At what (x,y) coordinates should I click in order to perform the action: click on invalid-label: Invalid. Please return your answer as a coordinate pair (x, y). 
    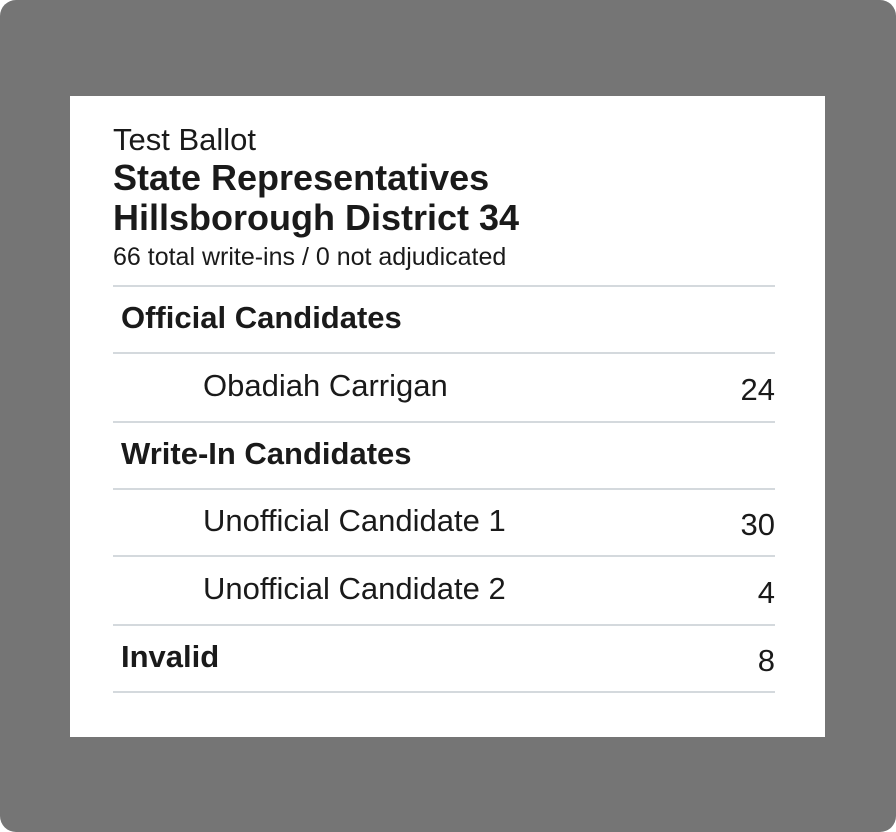
    Looking at the image, I should click on (170, 656).